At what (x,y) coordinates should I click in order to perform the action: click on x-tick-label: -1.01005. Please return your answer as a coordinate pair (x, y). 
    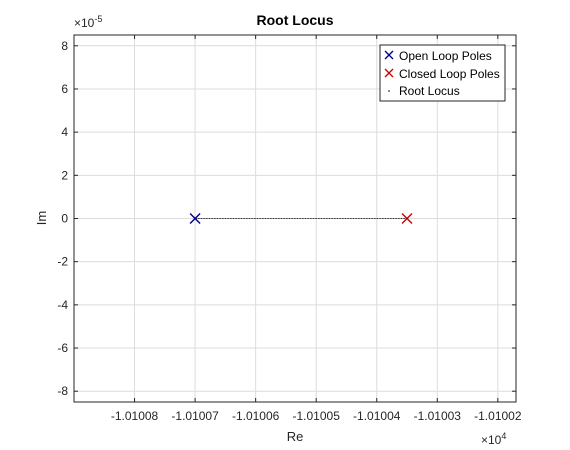
    Looking at the image, I should click on (317, 416).